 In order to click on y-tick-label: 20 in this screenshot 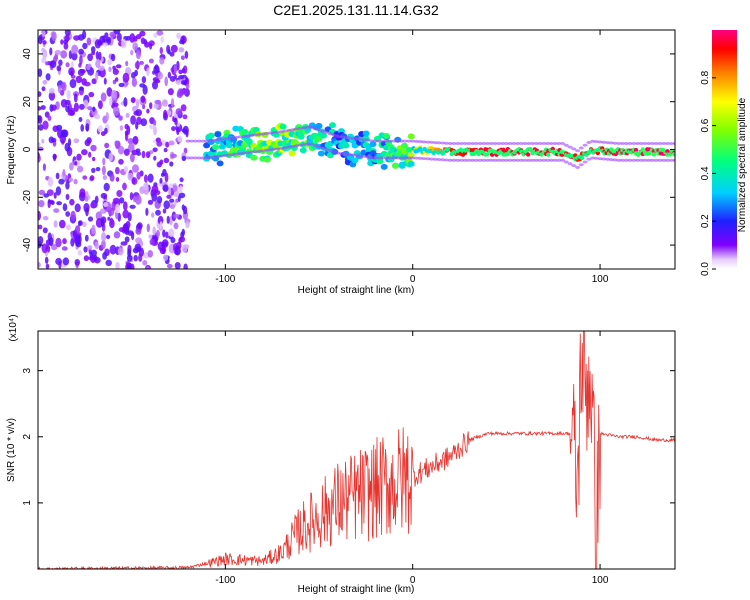, I will do `click(27, 102)`.